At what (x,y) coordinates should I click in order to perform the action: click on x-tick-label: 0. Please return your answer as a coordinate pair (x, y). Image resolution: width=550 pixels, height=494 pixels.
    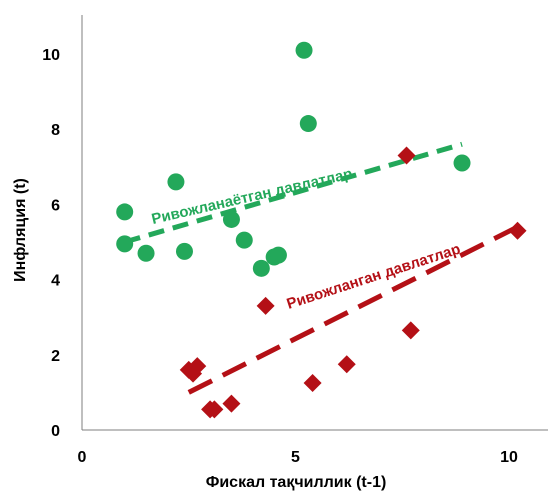
    Looking at the image, I should click on (82, 457).